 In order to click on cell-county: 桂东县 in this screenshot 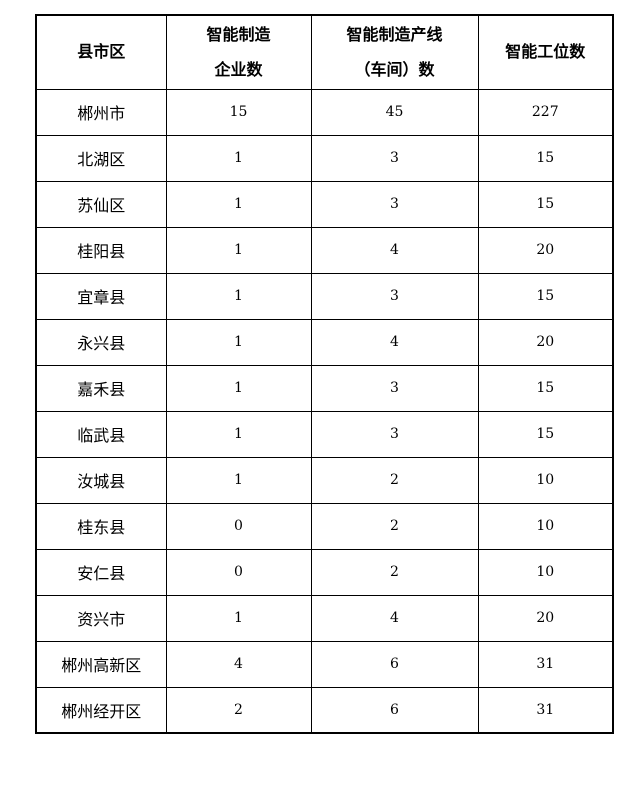, I will do `click(101, 526)`.